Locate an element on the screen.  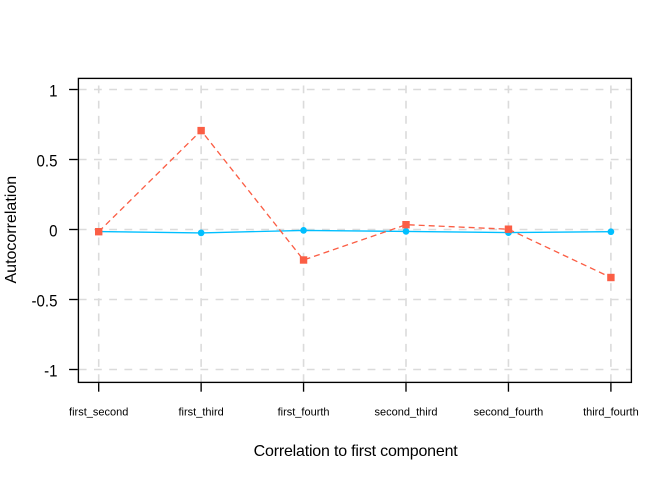
svg-text: Autocorrelation is located at coordinates (11, 230).